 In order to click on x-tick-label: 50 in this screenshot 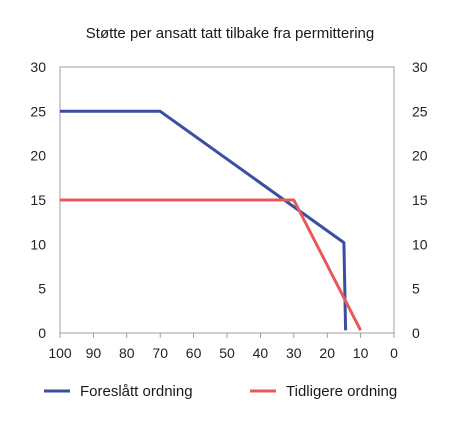, I will do `click(227, 353)`.